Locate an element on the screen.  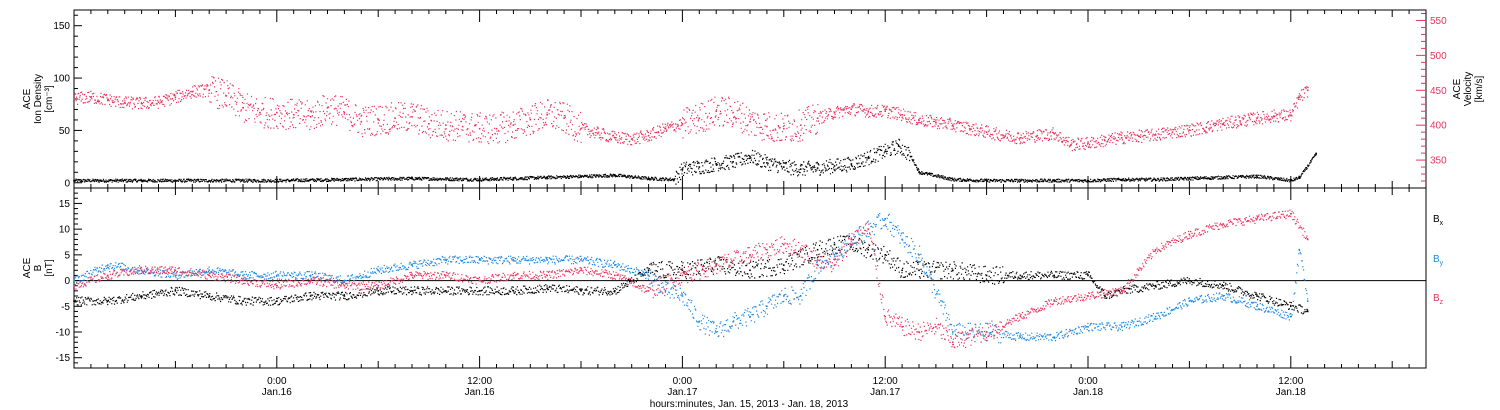
density-axis-title-line: ACE is located at coordinates (27, 98).